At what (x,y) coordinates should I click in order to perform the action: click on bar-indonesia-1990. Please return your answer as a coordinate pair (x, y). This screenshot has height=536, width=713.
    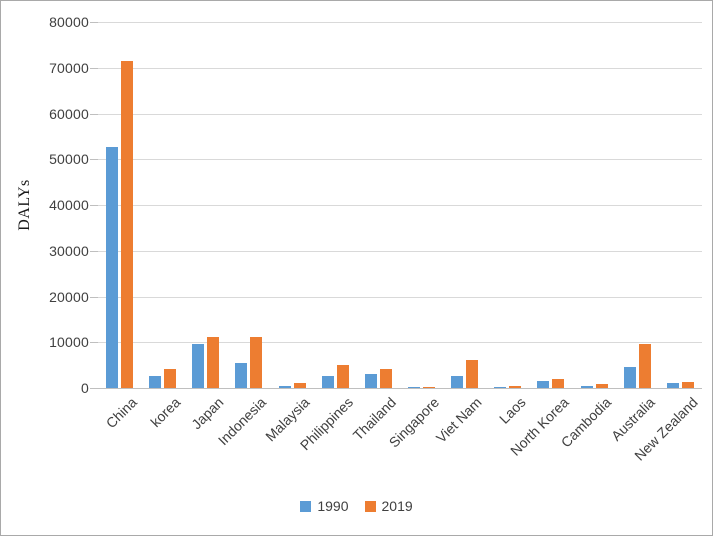
    Looking at the image, I should click on (241, 375).